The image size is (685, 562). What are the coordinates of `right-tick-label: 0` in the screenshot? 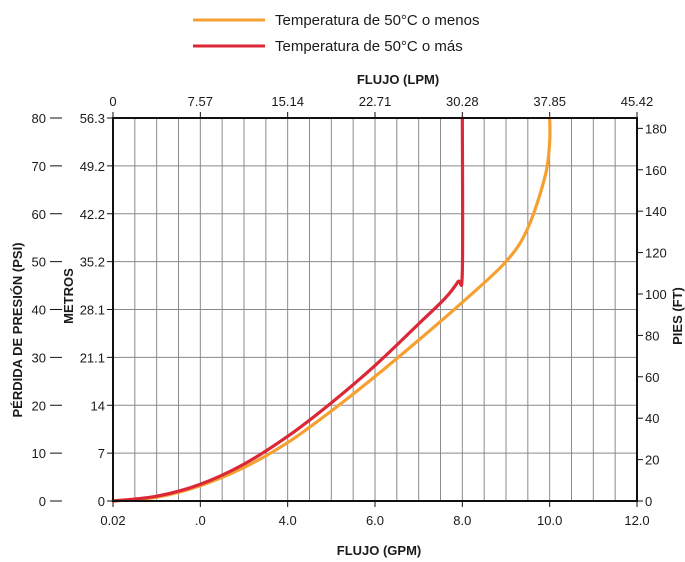 It's located at (648, 501).